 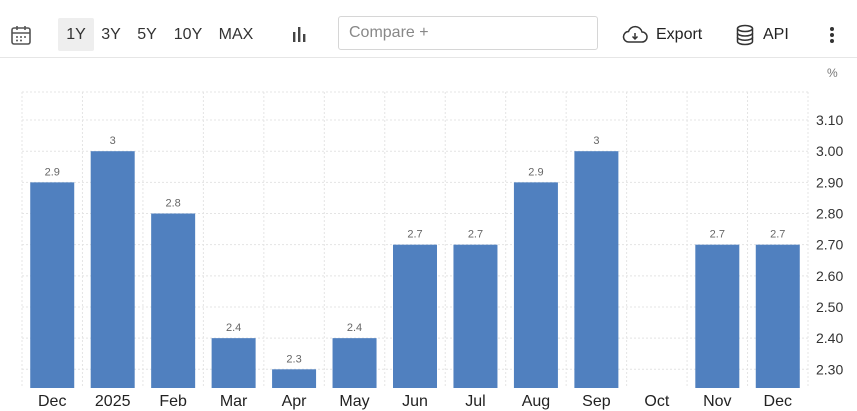 I want to click on range-3y-button: 3Y, so click(x=111, y=34).